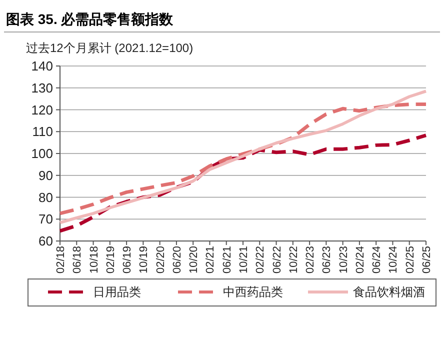  I want to click on x-tick-label: 02/23, so click(310, 260).